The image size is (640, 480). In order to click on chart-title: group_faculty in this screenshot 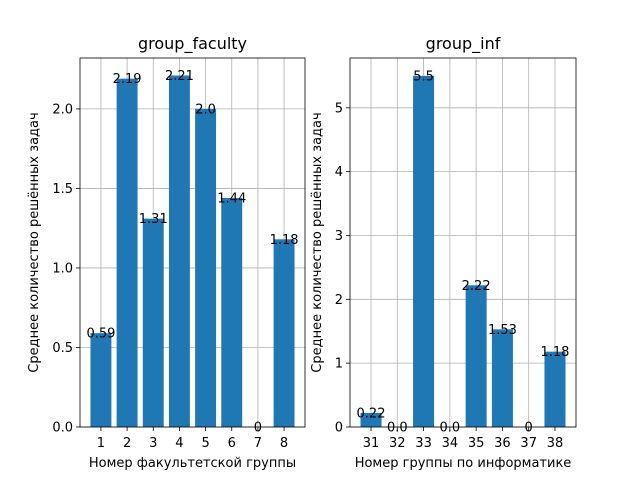, I will do `click(192, 44)`.